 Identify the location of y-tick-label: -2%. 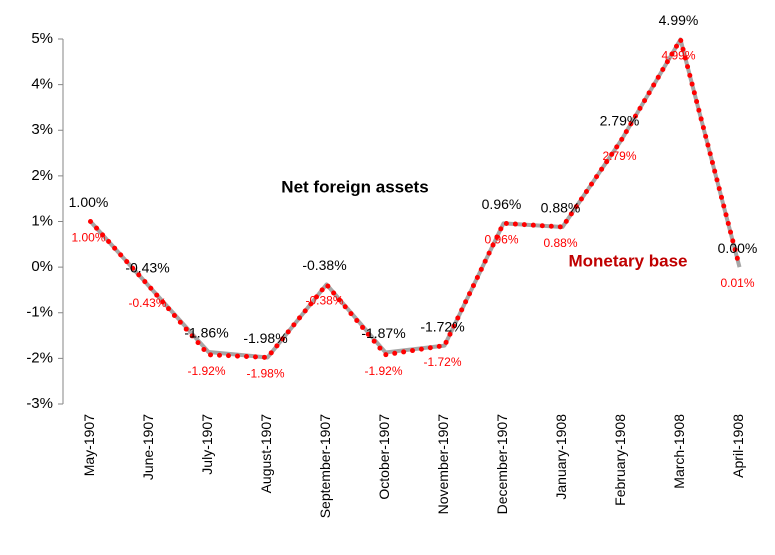
(39, 357).